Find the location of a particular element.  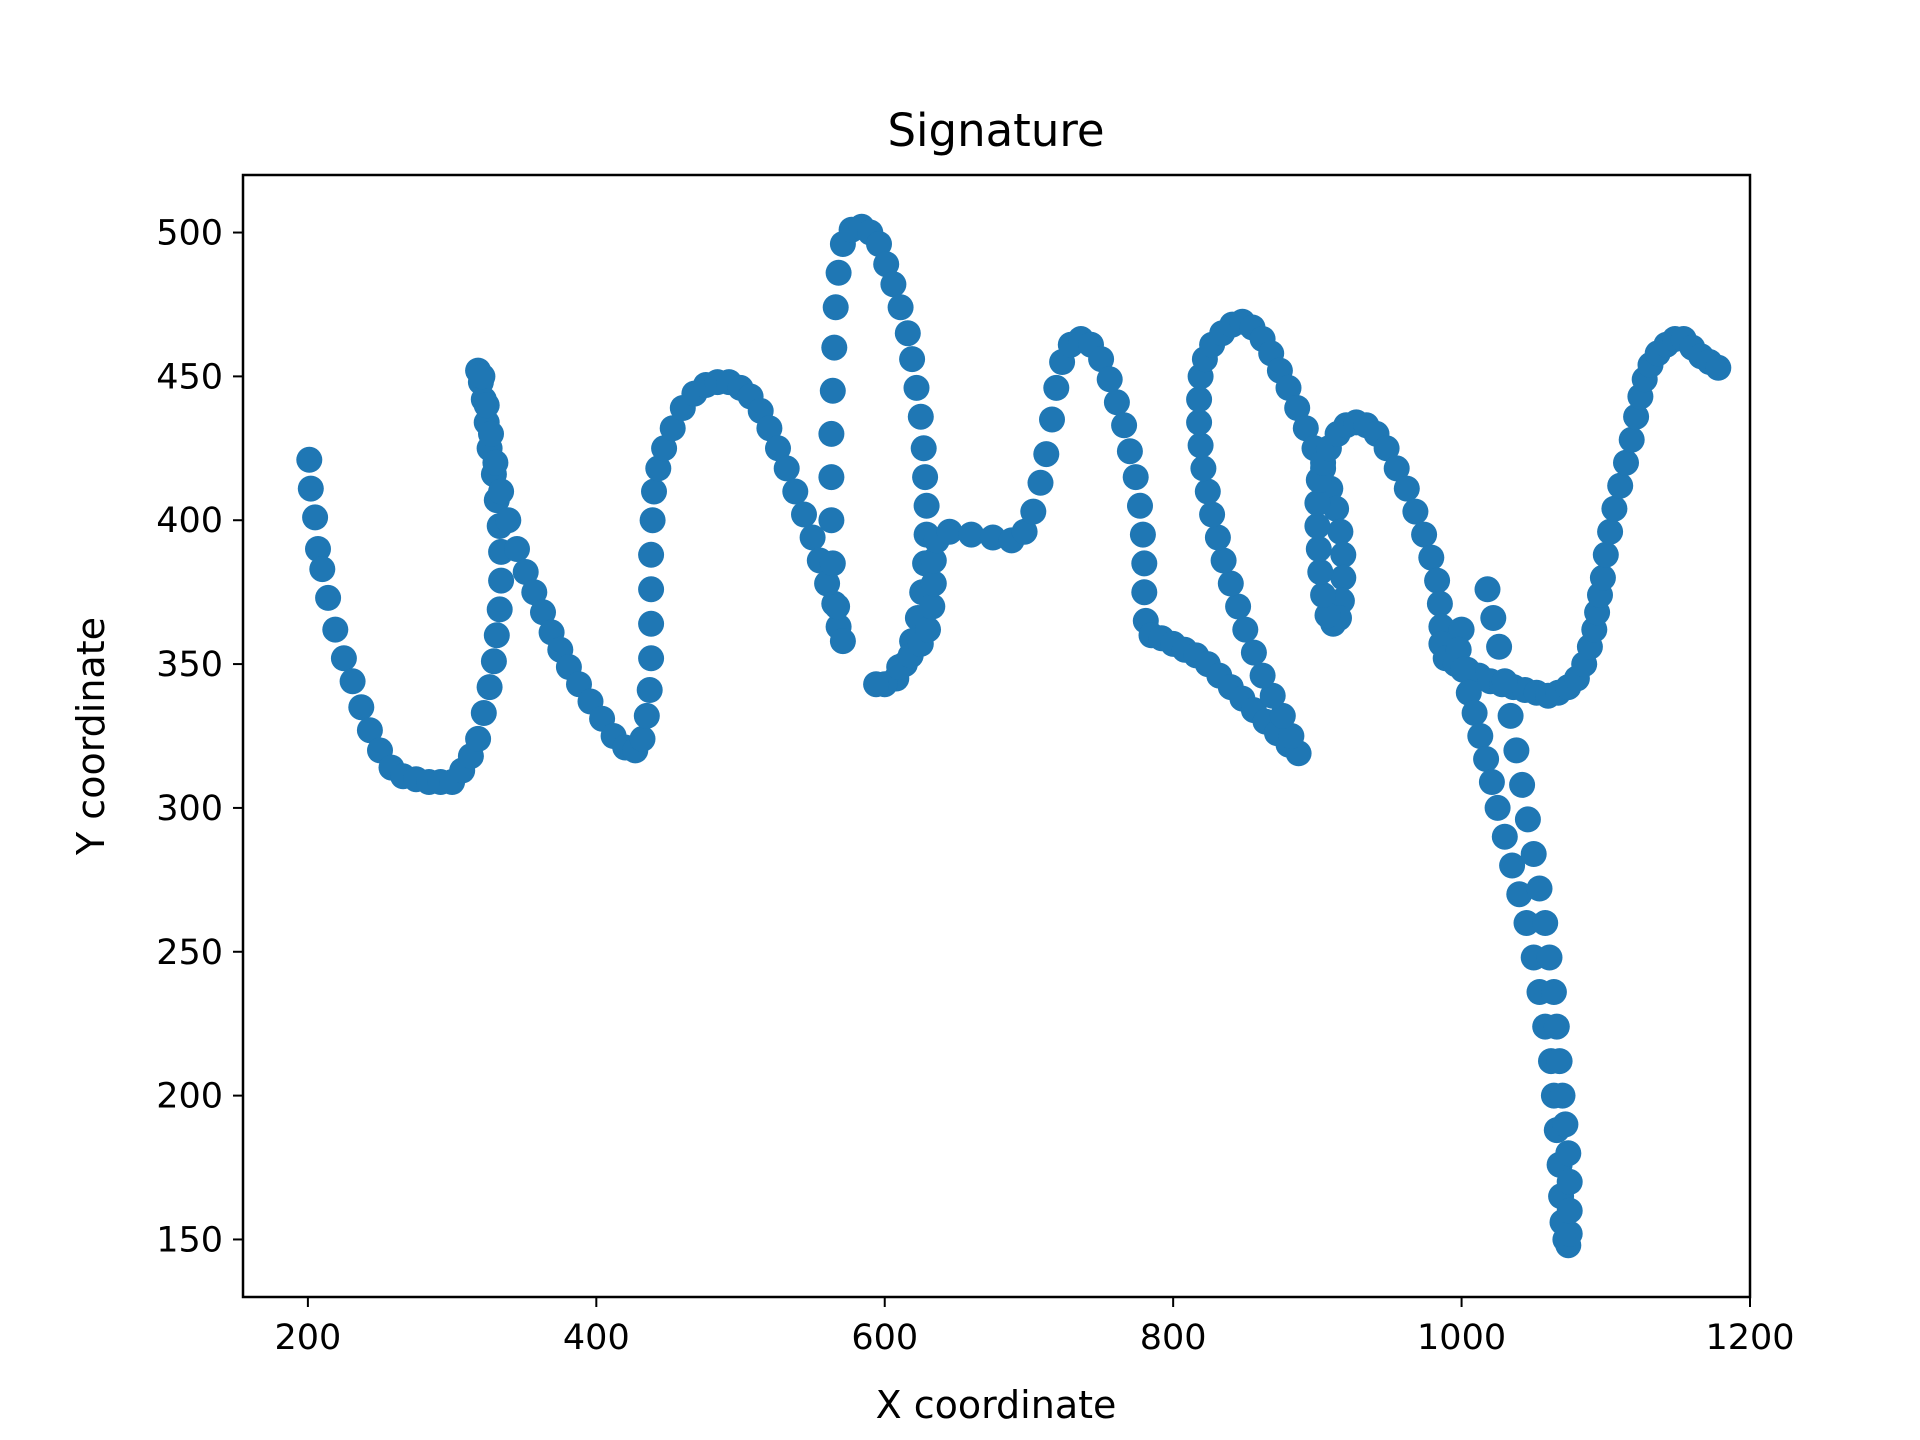

x-tick-label: 1200 is located at coordinates (1749, 1338).